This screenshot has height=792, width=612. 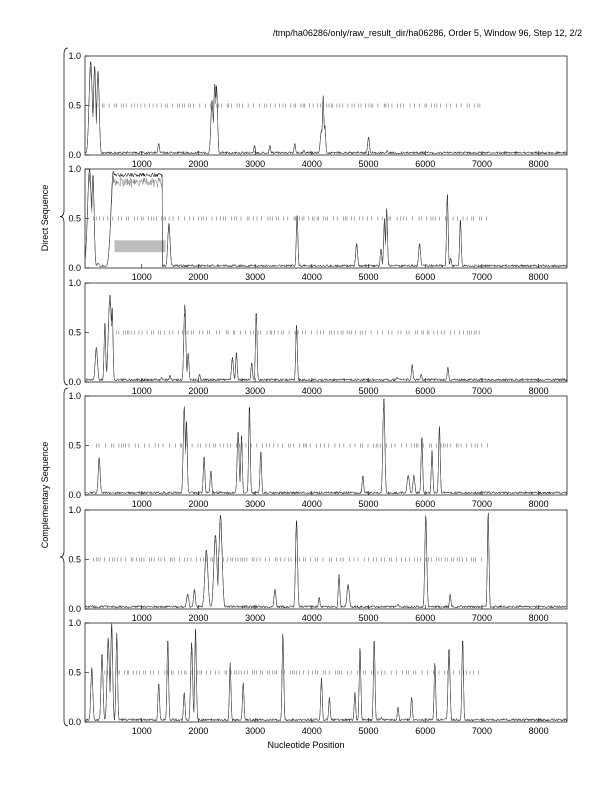 I want to click on complementary-frame-2-series-line-secondary, so click(x=325, y=564).